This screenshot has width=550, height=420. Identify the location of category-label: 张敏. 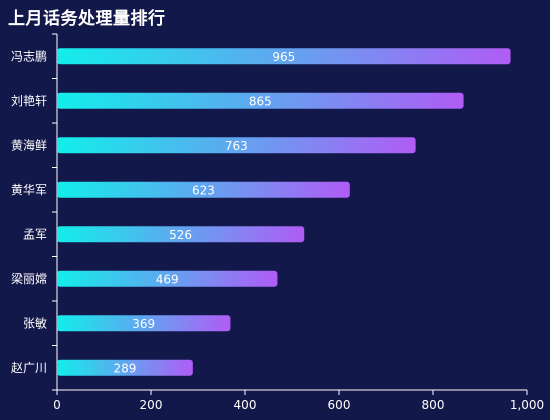
(35, 322).